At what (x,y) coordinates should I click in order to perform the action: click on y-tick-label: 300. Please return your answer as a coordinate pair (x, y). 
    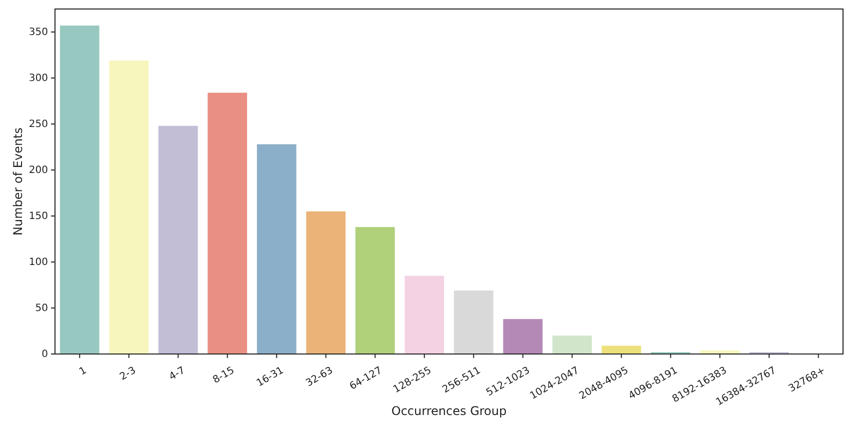
    Looking at the image, I should click on (38, 78).